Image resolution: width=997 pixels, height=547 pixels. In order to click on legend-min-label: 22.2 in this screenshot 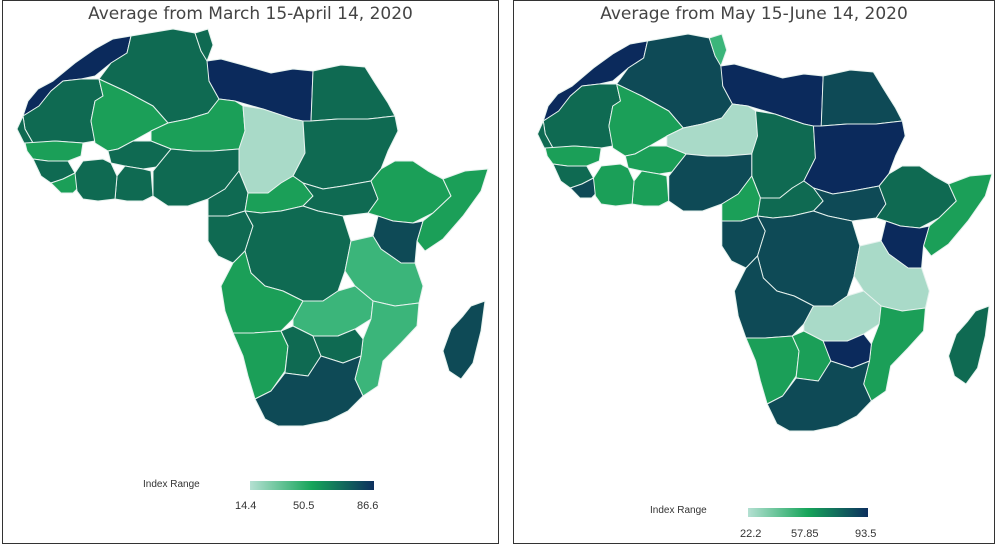, I will do `click(751, 534)`.